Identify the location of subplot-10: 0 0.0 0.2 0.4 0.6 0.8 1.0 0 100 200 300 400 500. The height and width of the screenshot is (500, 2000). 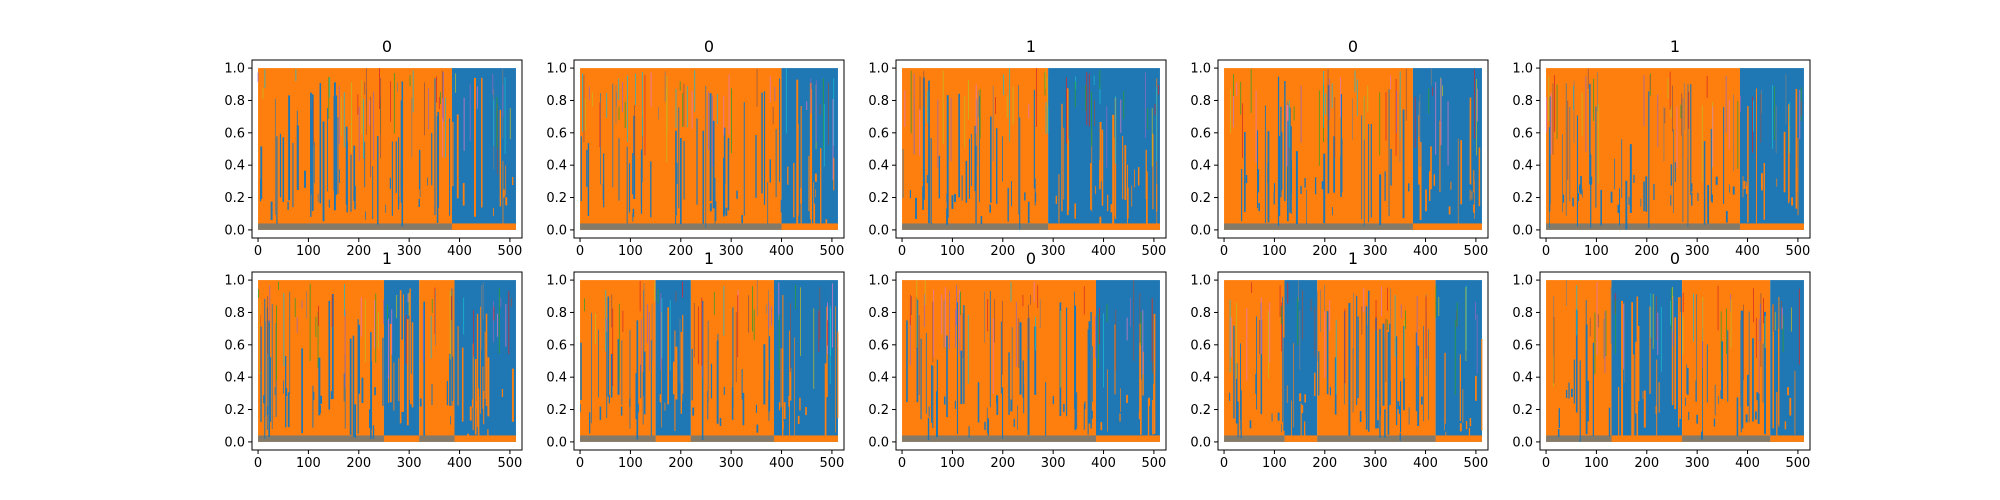
(1661, 360).